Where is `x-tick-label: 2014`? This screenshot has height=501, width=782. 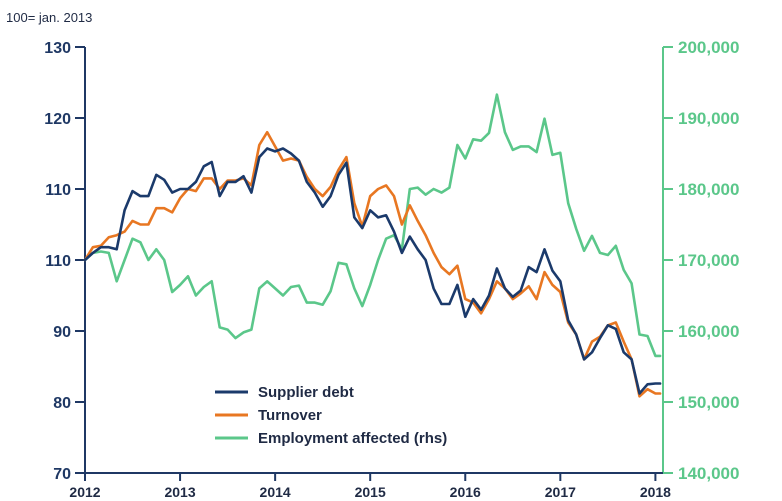
x-tick-label: 2014 is located at coordinates (275, 492).